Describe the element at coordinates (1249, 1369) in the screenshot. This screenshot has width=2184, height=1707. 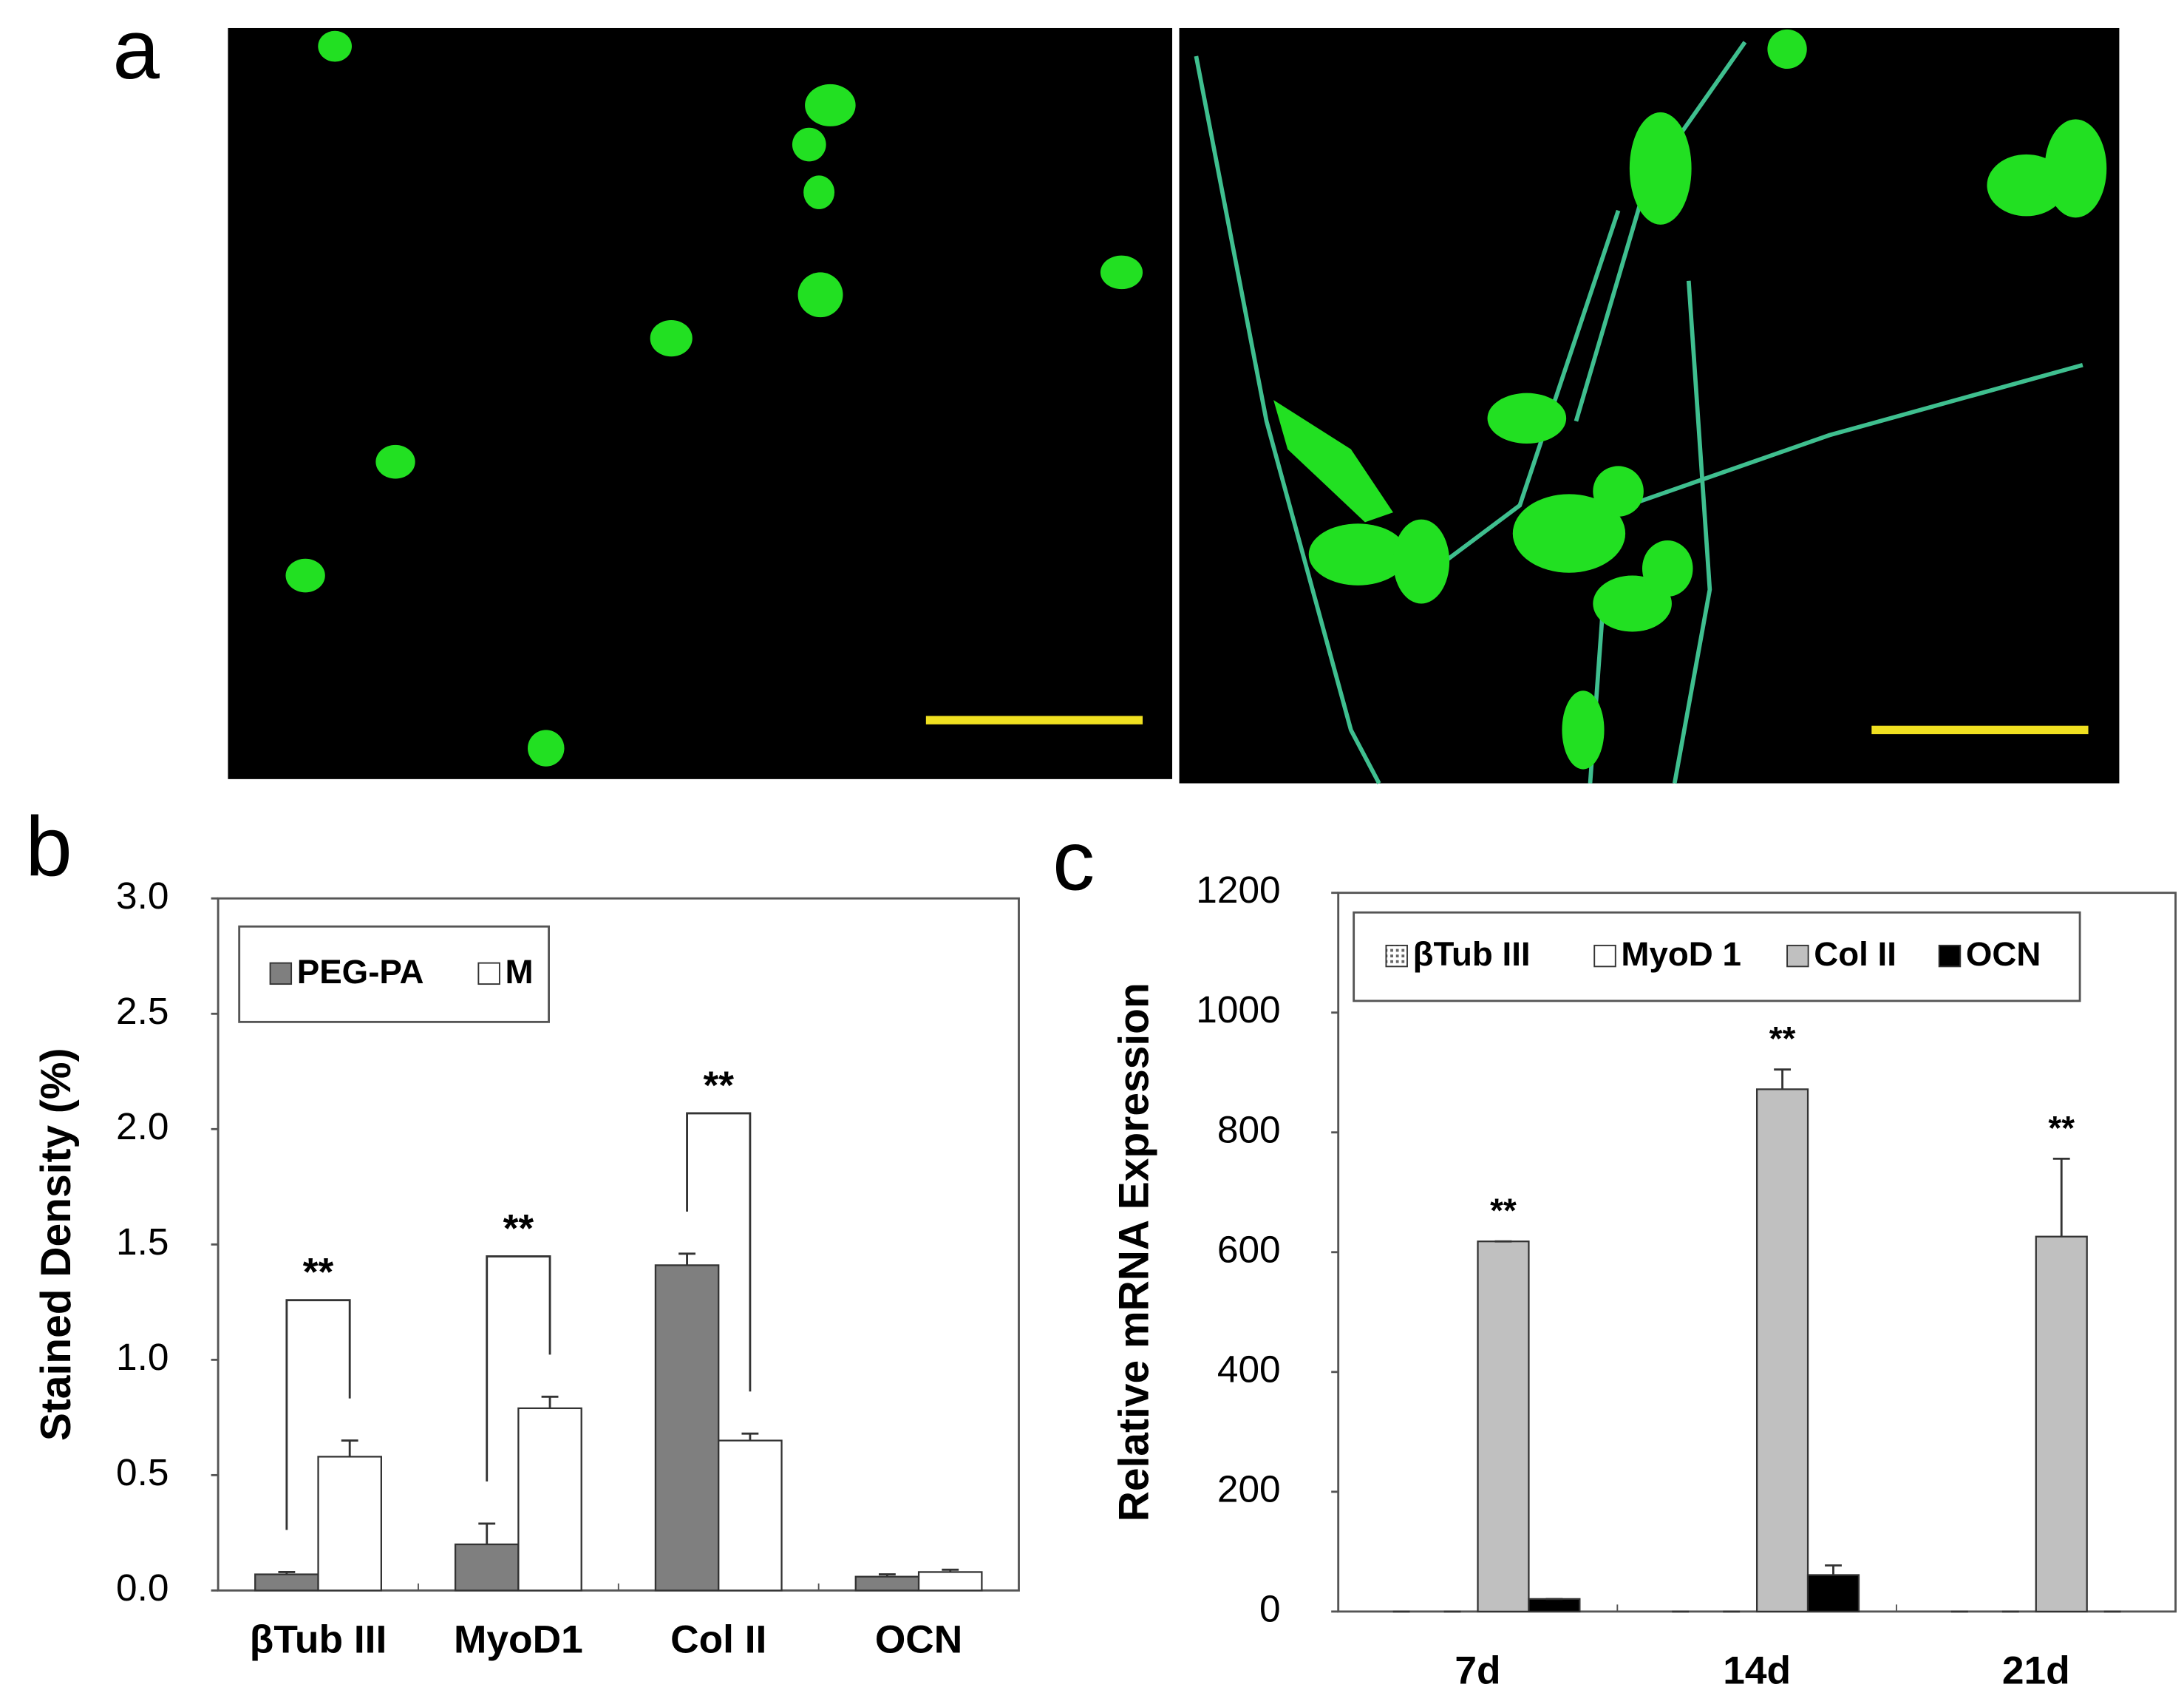
I see `y-tick-label: 400` at that location.